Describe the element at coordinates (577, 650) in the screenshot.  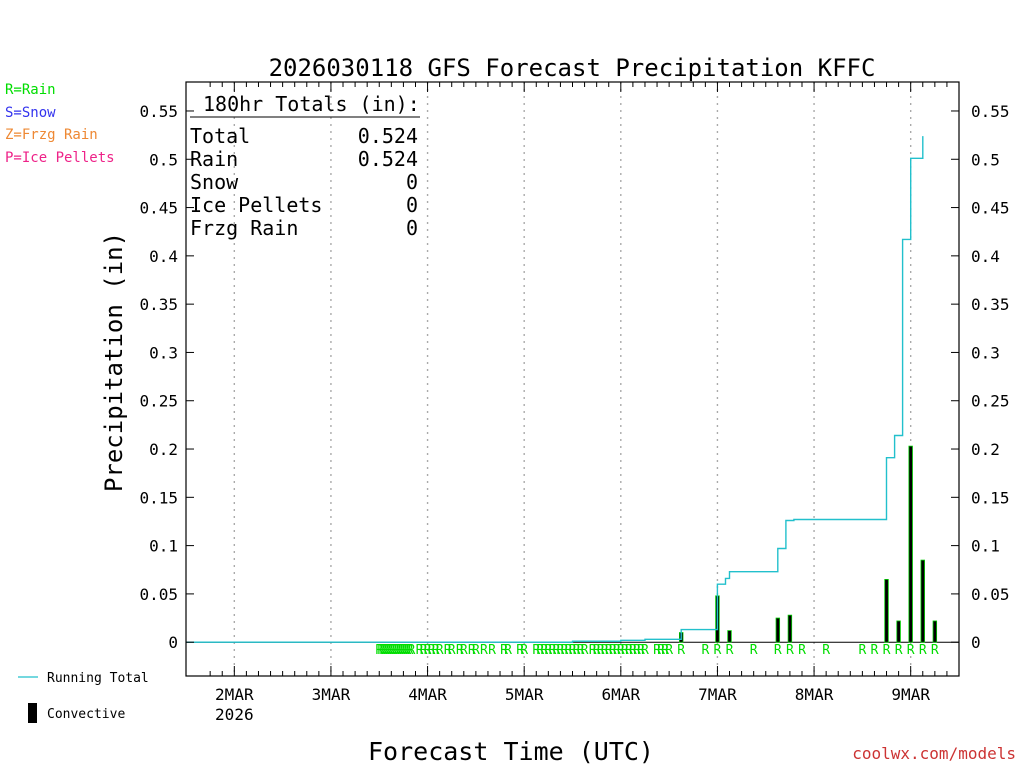
I see `ptype-marker-45: R` at that location.